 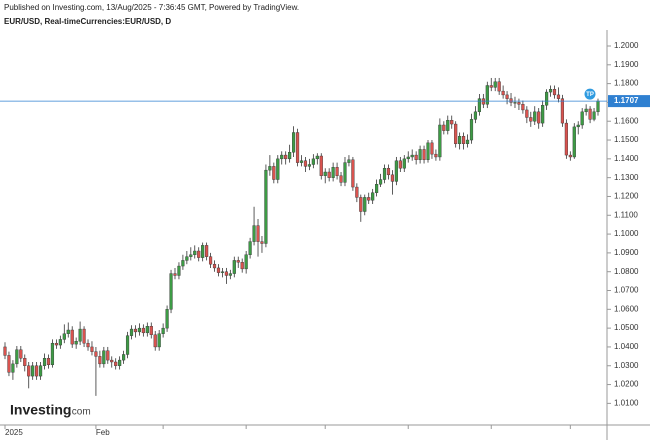 I want to click on y-tick-label: 1.1000, so click(x=626, y=233).